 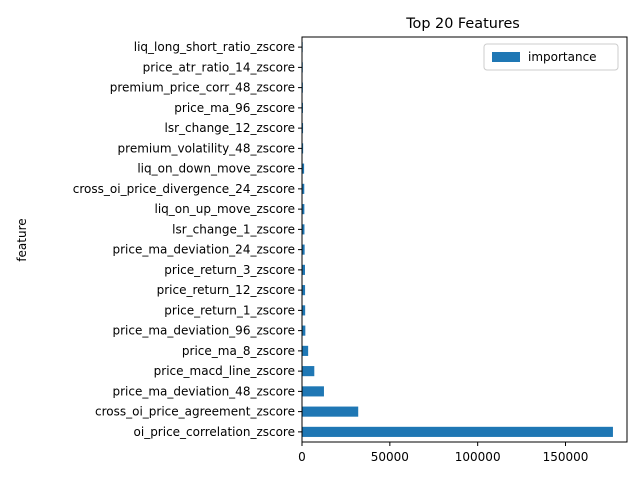 What do you see at coordinates (224, 371) in the screenshot?
I see `y-tick-label: price_macd_line_zscore` at bounding box center [224, 371].